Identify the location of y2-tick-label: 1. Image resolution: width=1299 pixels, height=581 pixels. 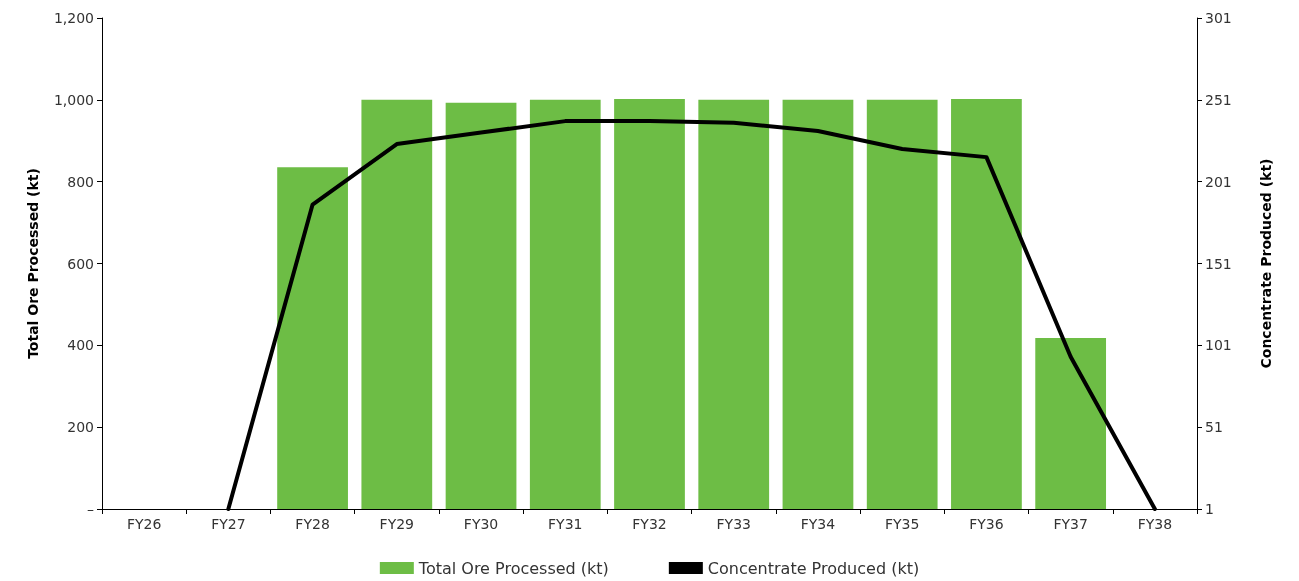
(1209, 509).